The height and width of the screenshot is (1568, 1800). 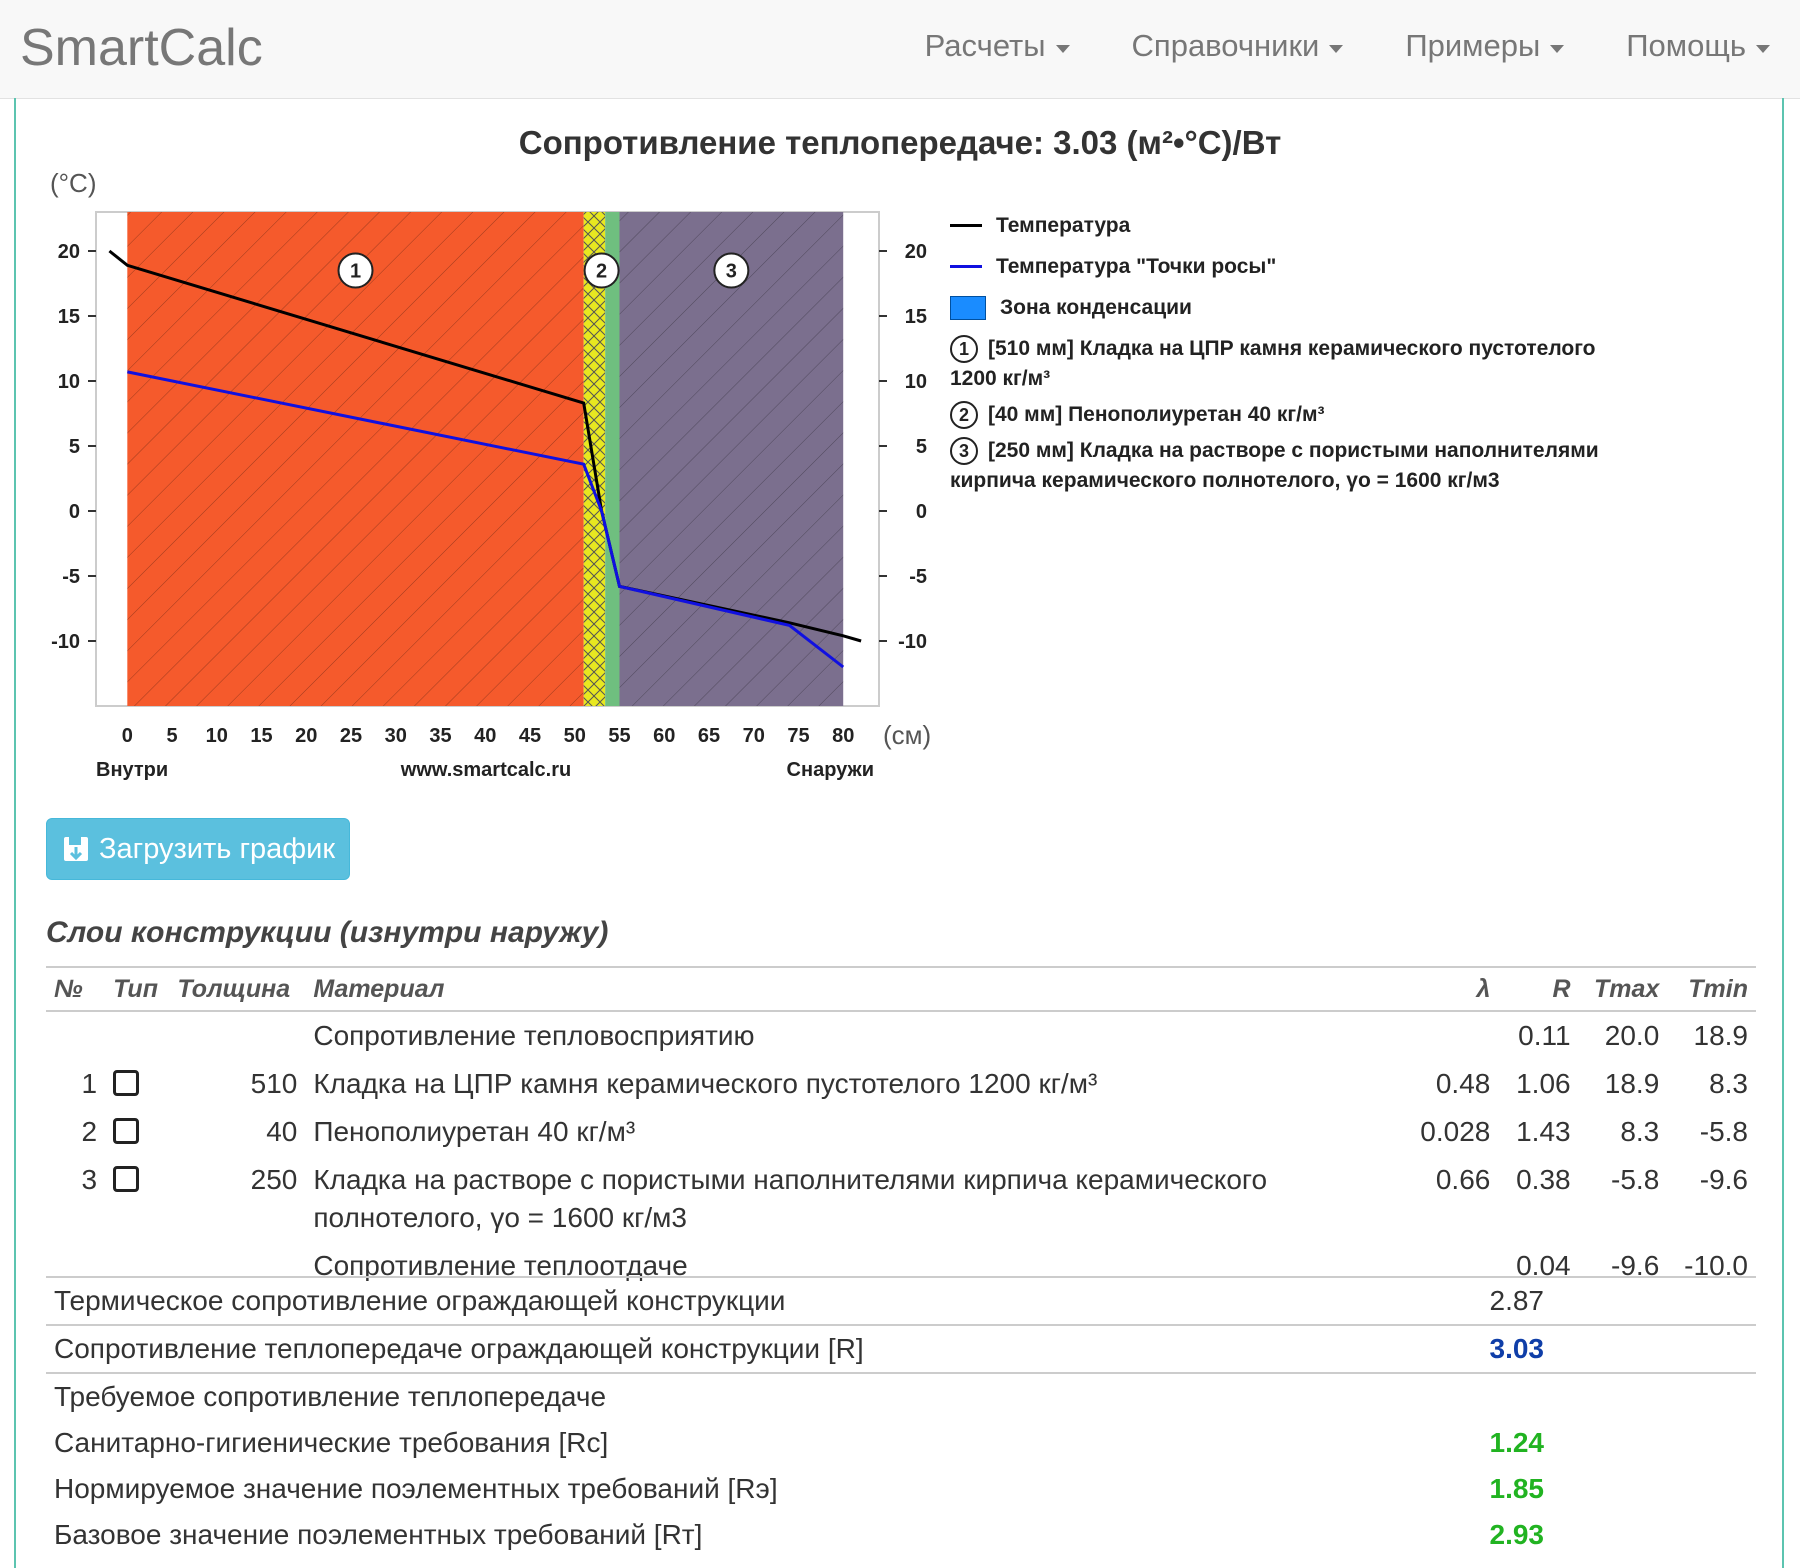 What do you see at coordinates (1136, 266) in the screenshot?
I see `legend-label: Температура "Точки росы"` at bounding box center [1136, 266].